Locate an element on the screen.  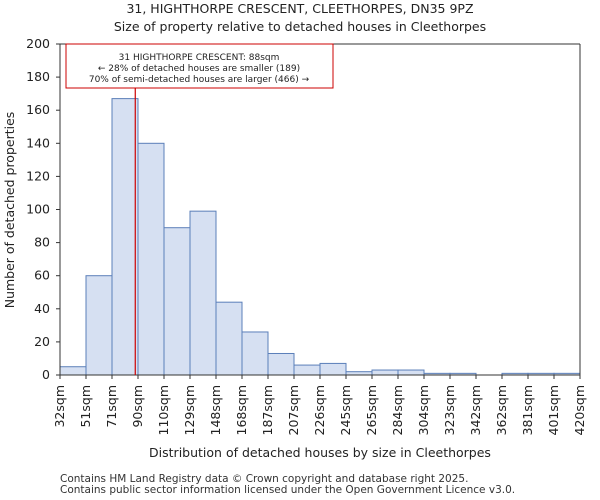
y-axis-label: Number of detached properties is located at coordinates (9, 210).